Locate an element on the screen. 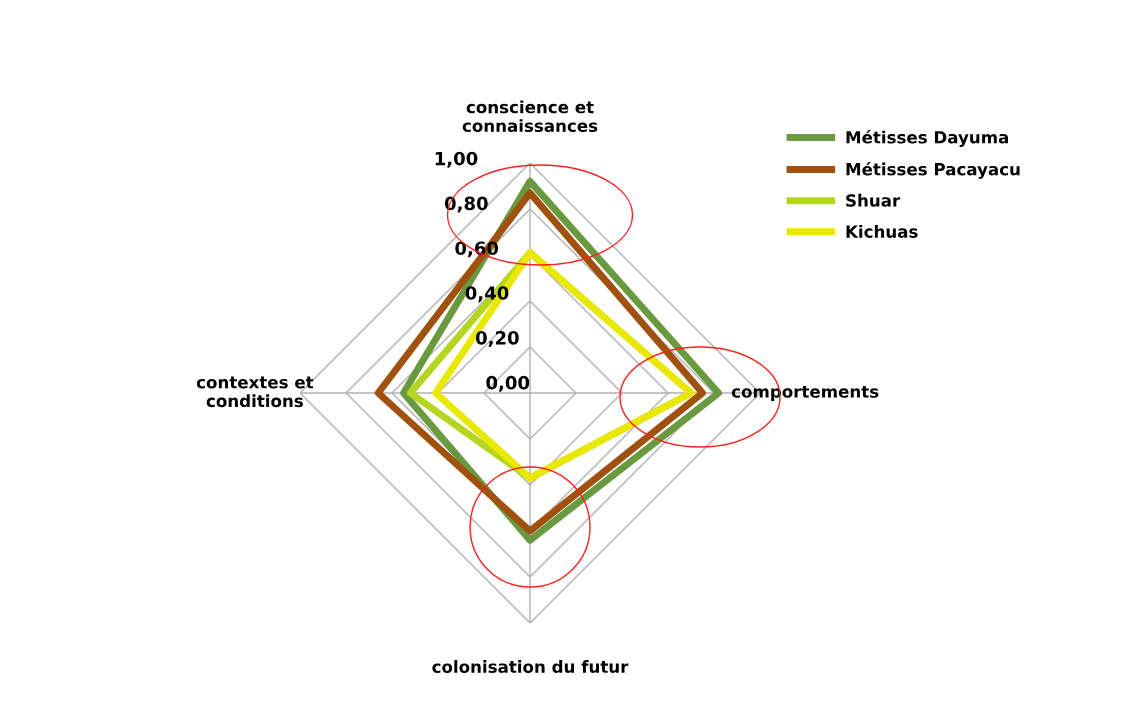 The height and width of the screenshot is (708, 1142). legend-label: Shuar is located at coordinates (873, 200).